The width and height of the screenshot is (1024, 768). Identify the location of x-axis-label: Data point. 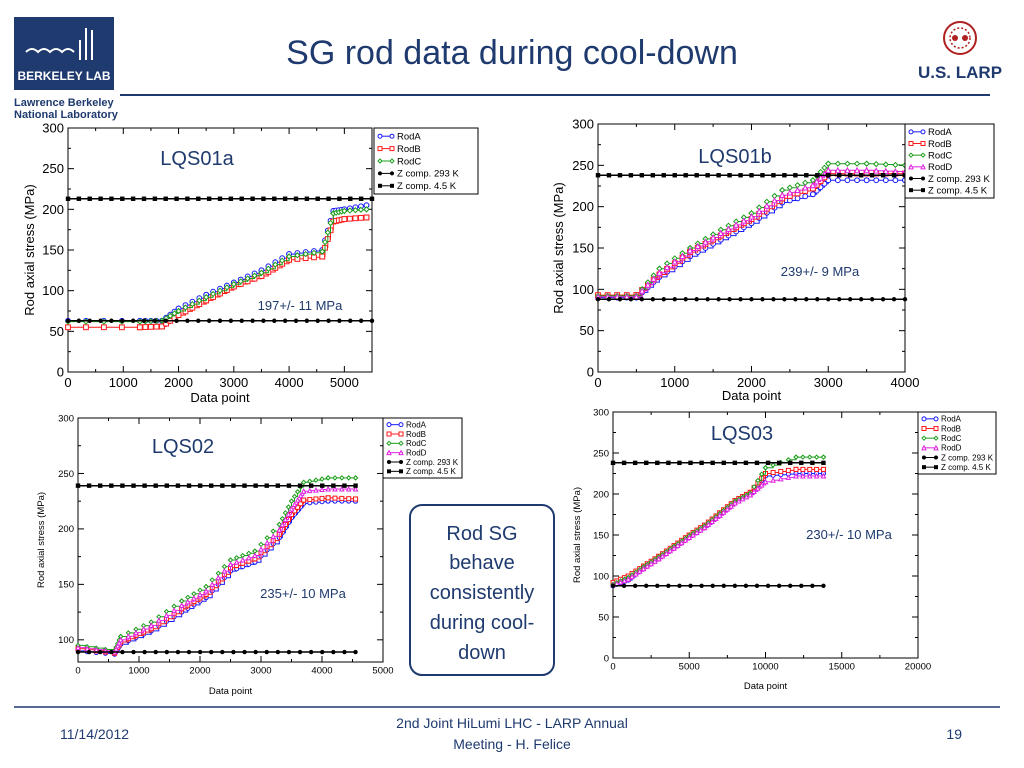
(766, 686).